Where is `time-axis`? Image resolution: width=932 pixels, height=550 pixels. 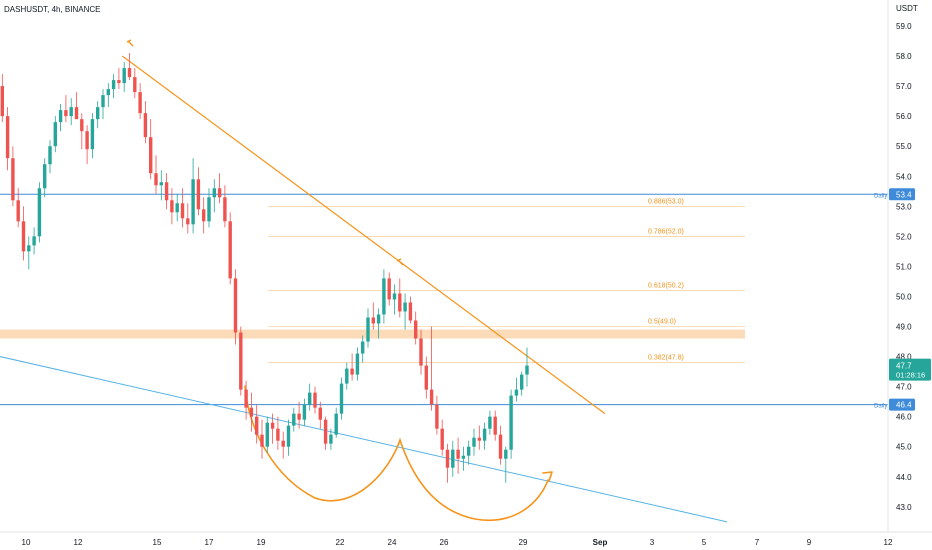
time-axis is located at coordinates (466, 541).